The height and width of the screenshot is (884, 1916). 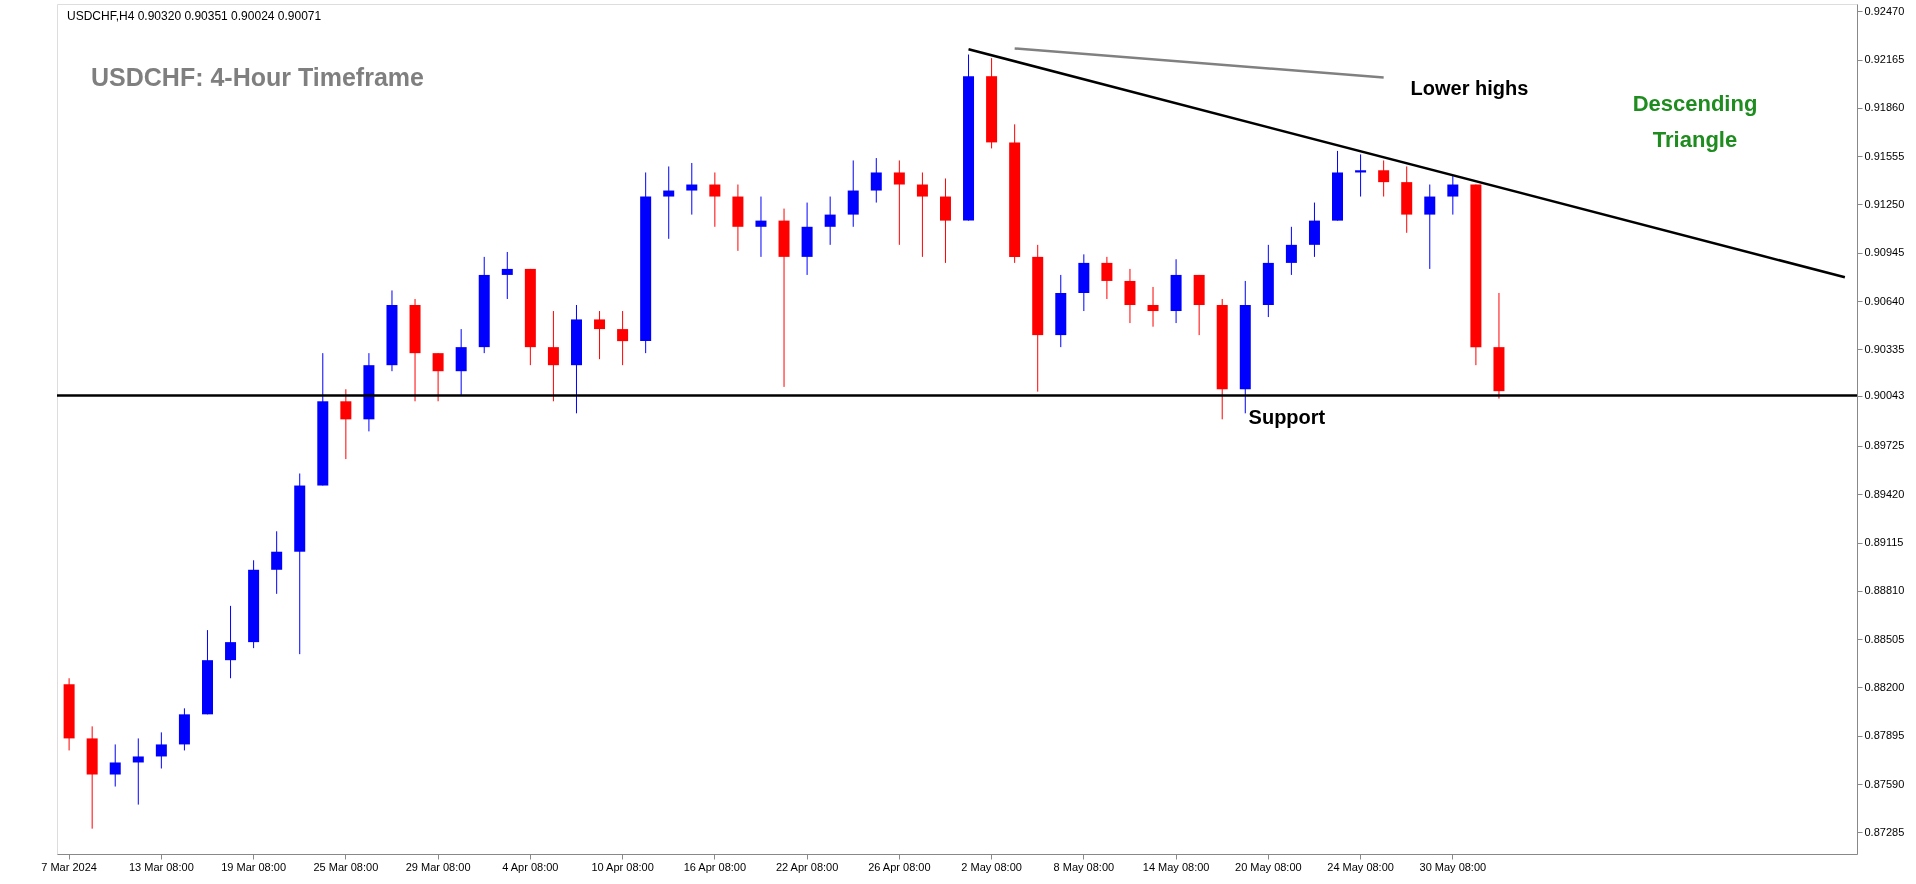 What do you see at coordinates (1695, 121) in the screenshot?
I see `annotation: Descending Triangle` at bounding box center [1695, 121].